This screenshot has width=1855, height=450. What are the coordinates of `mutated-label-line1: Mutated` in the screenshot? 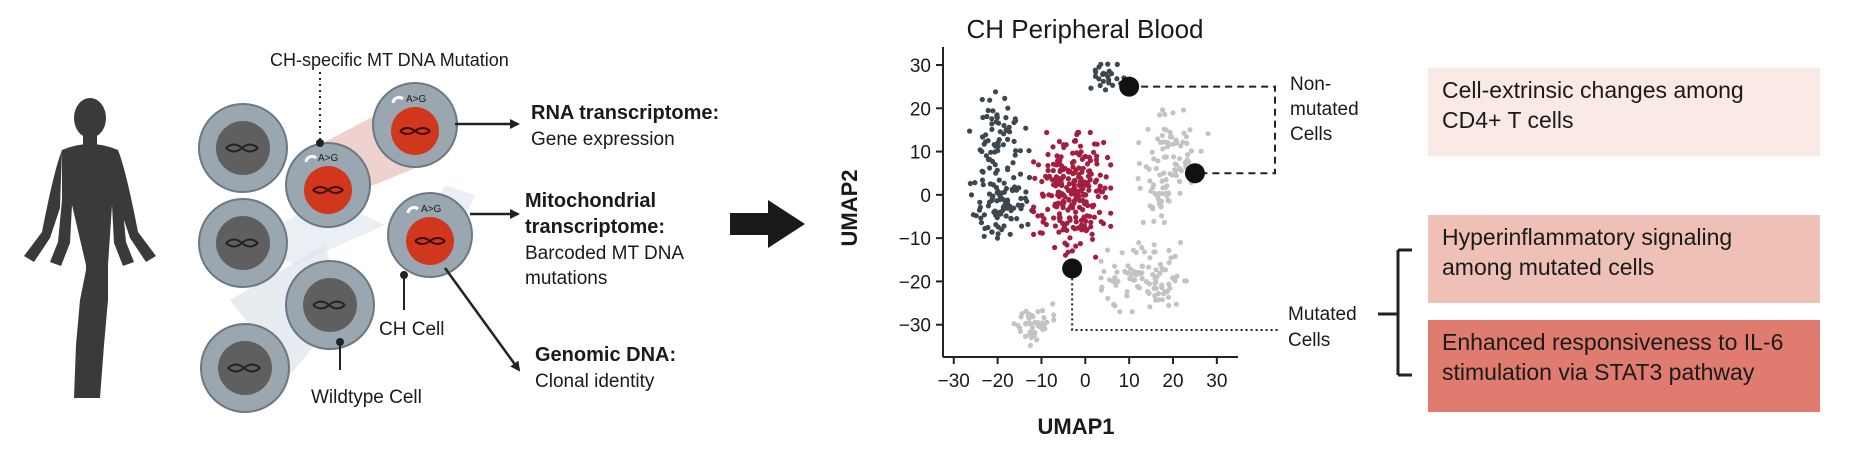 It's located at (1322, 314).